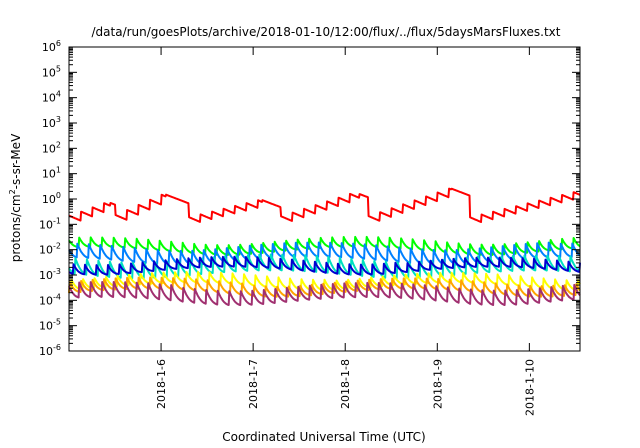  Describe the element at coordinates (50, 274) in the screenshot. I see `y-tick-label: 10⁻³` at that location.